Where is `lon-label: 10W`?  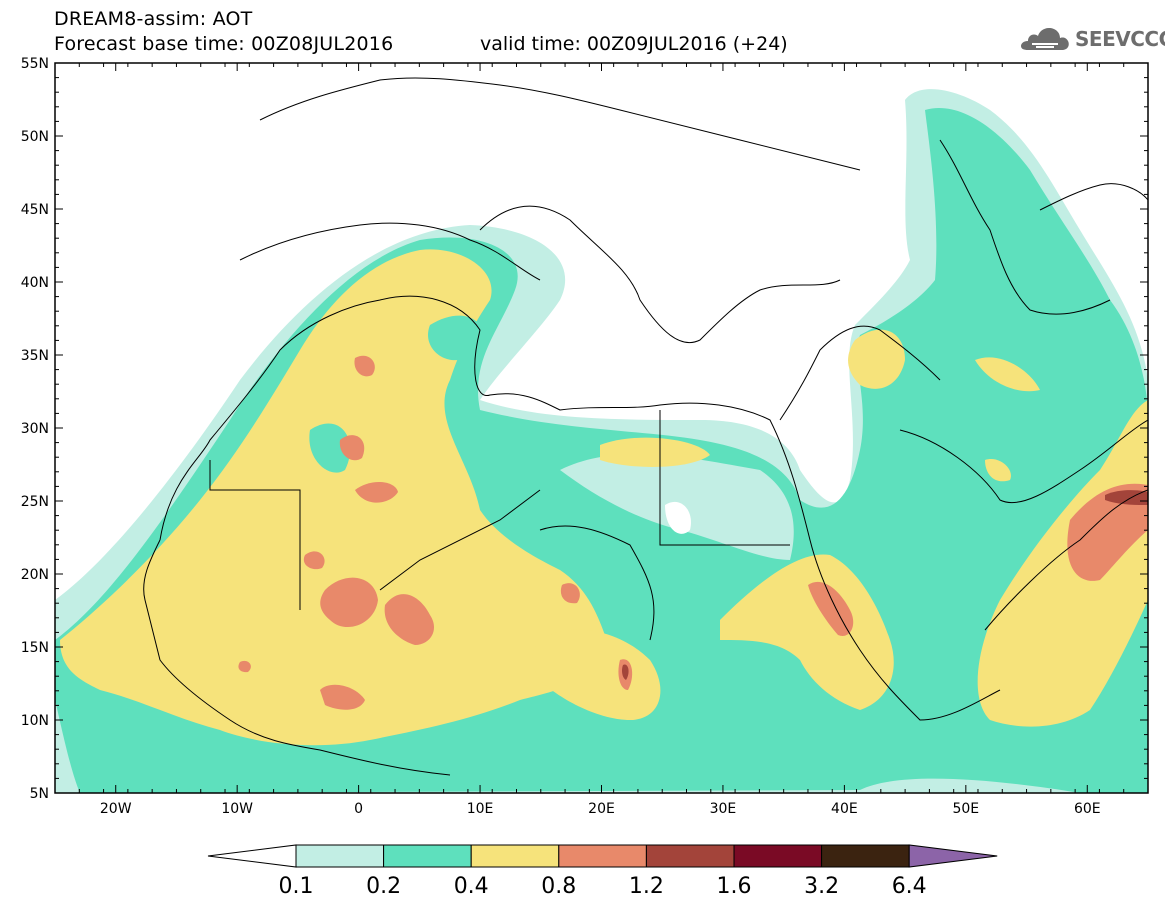
lon-label: 10W is located at coordinates (237, 809).